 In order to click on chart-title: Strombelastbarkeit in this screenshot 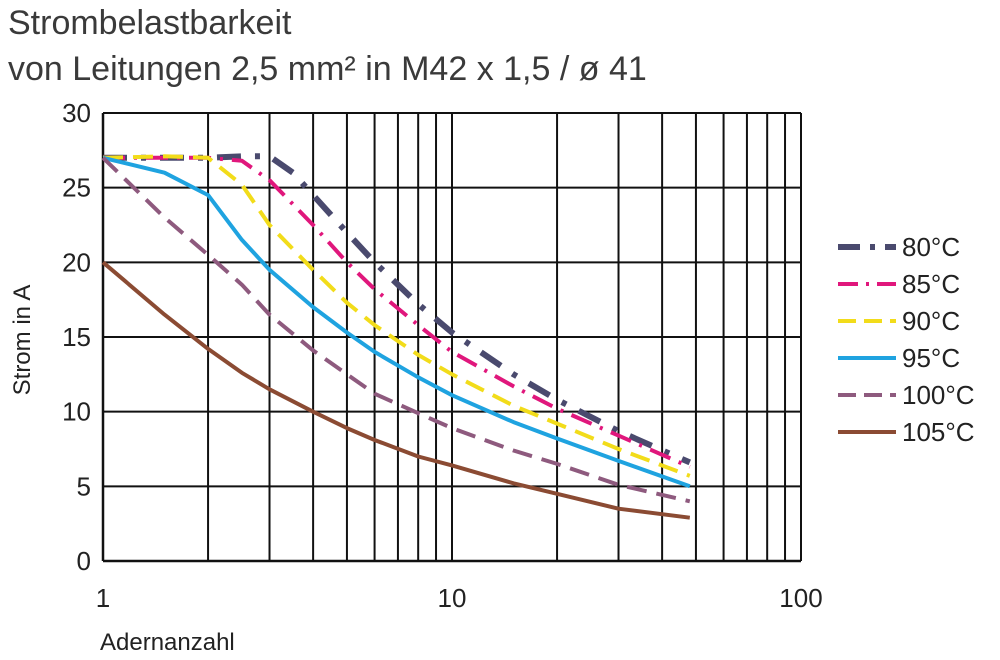, I will do `click(150, 23)`.